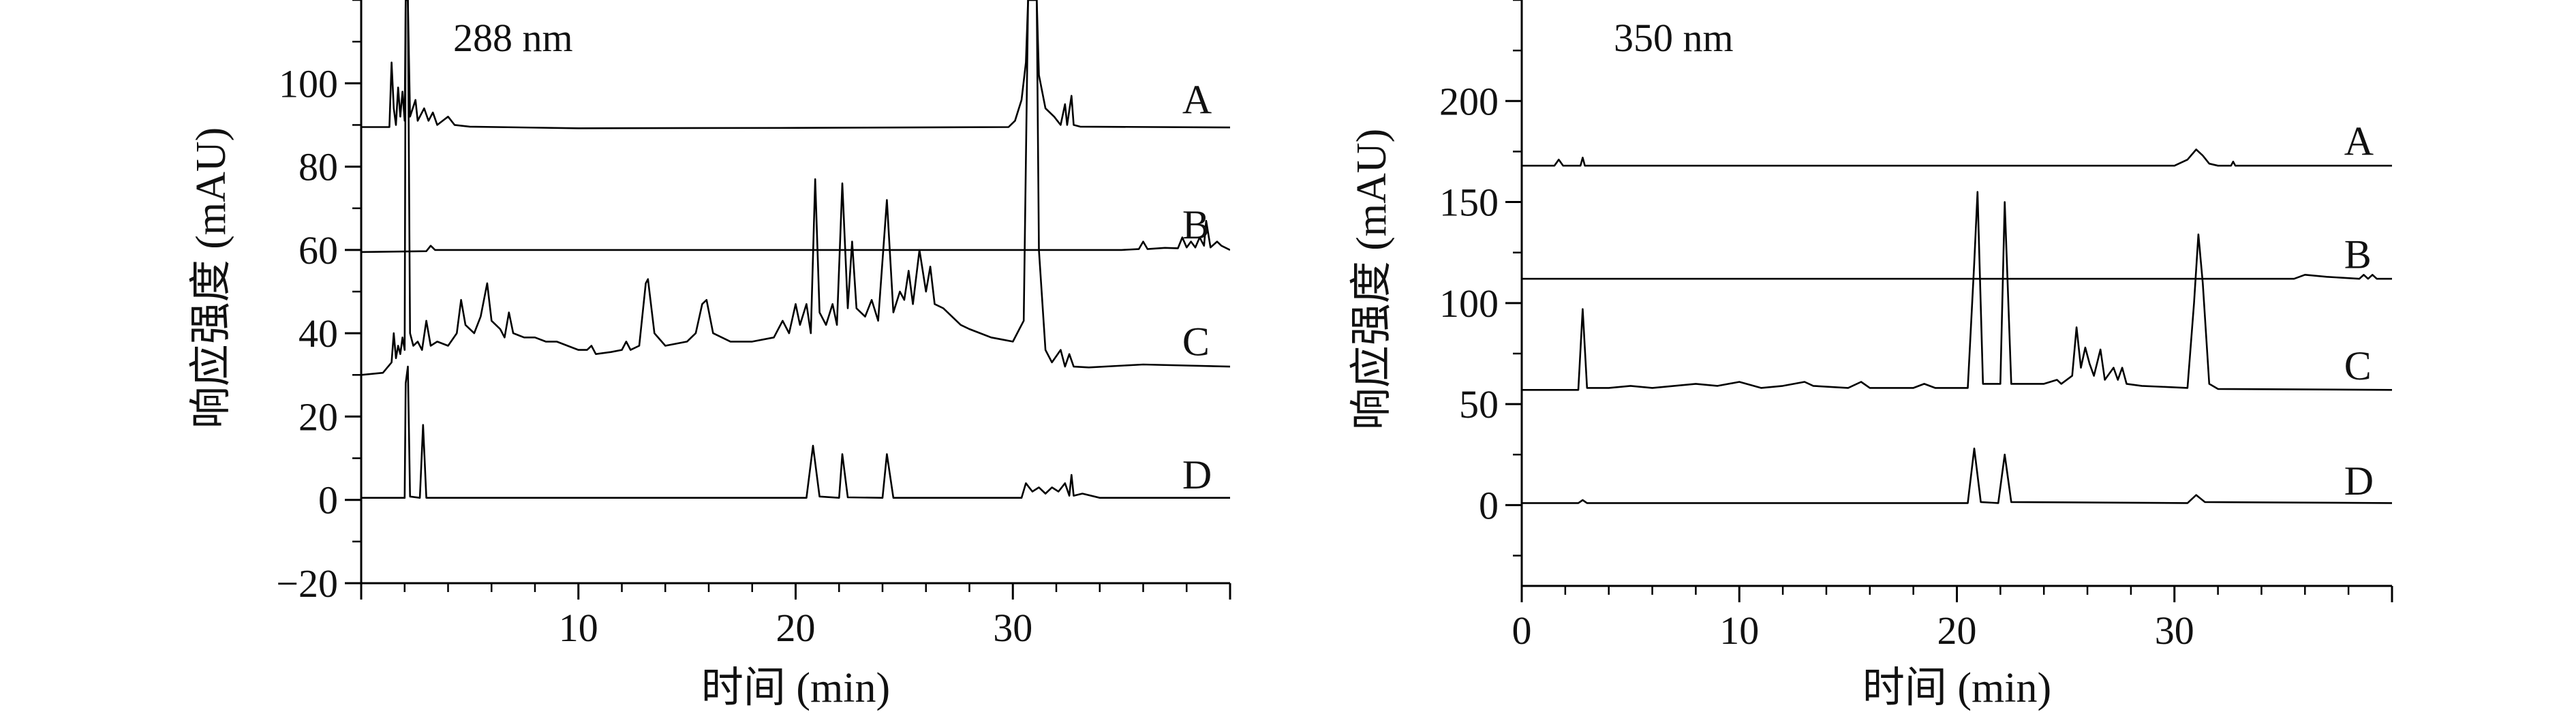 The image size is (2576, 714). What do you see at coordinates (307, 583) in the screenshot?
I see `y-tick-label: −20` at bounding box center [307, 583].